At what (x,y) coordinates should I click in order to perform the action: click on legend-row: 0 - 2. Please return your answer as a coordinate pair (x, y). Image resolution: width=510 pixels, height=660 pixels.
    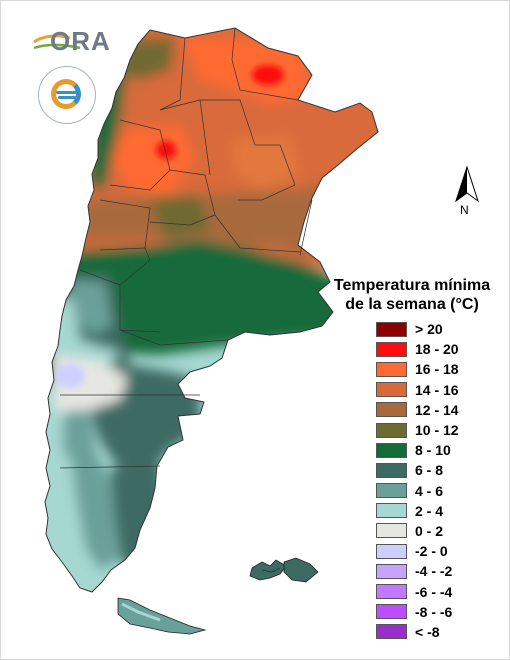
    Looking at the image, I should click on (417, 531).